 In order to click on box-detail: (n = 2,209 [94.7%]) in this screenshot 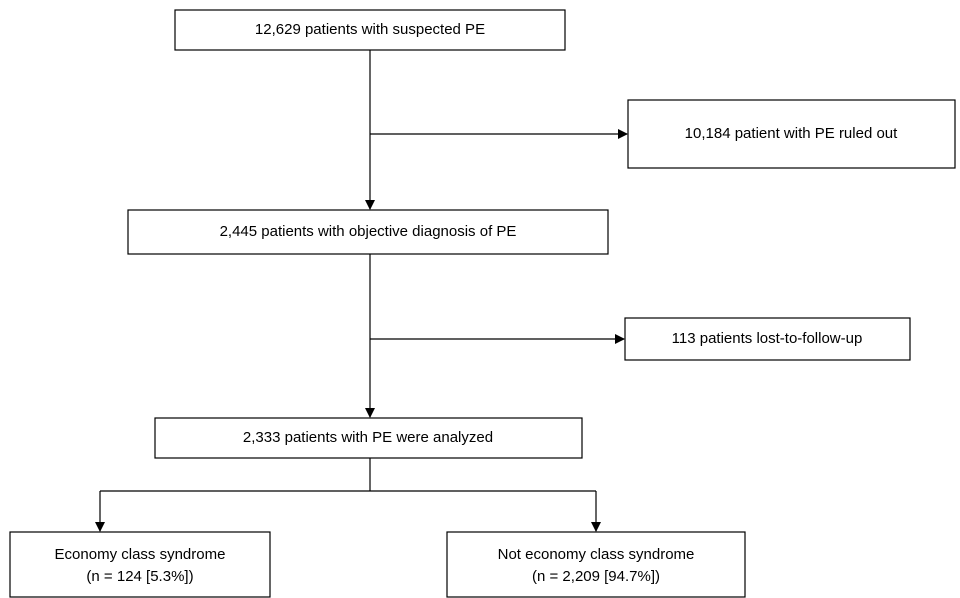, I will do `click(596, 576)`.